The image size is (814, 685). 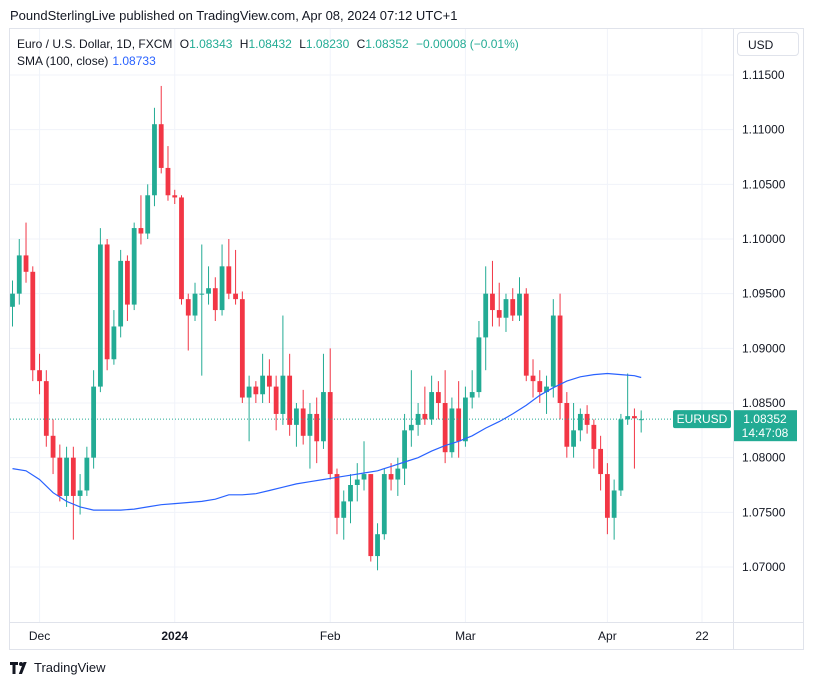 What do you see at coordinates (174, 636) in the screenshot?
I see `x-tick-label: 2024` at bounding box center [174, 636].